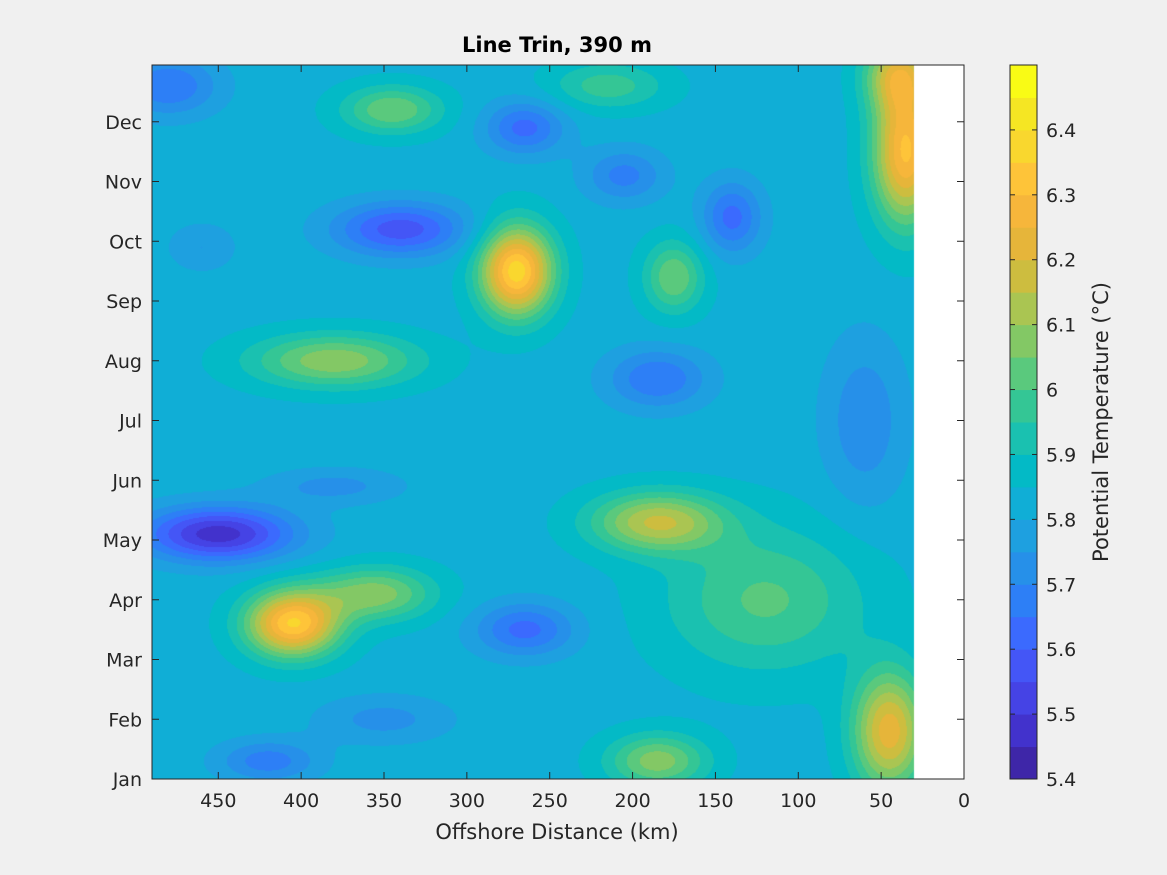 This screenshot has height=875, width=1167. What do you see at coordinates (127, 780) in the screenshot?
I see `y-tick-label: Jan` at bounding box center [127, 780].